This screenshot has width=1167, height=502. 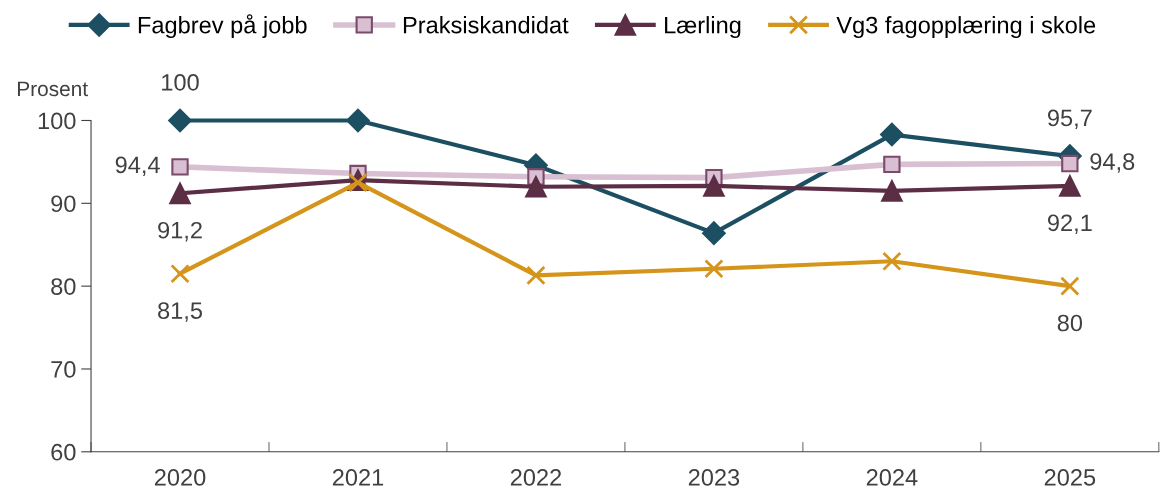 I want to click on data-label: 91,2, so click(x=180, y=231).